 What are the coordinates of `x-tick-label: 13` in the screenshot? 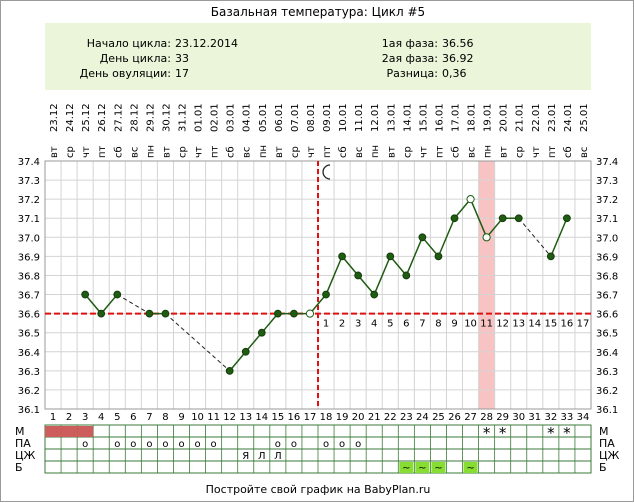 It's located at (245, 417).